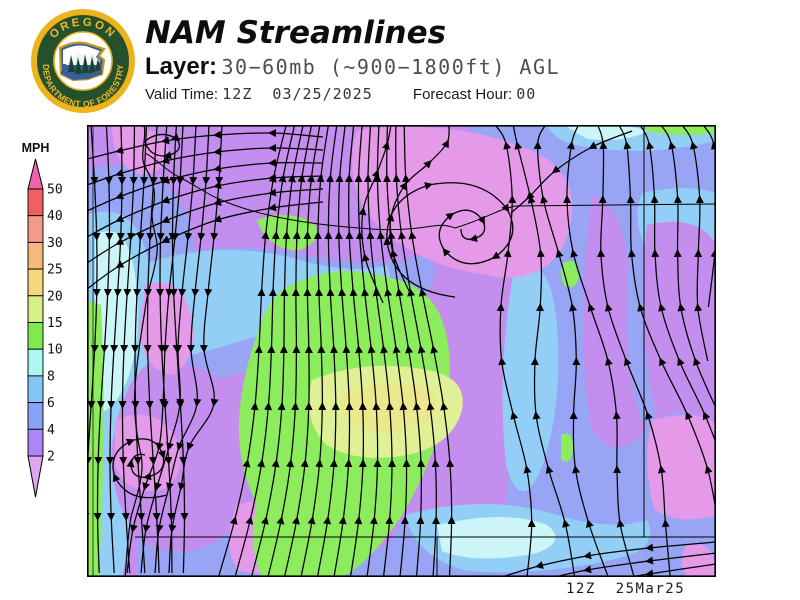 Image resolution: width=800 pixels, height=600 pixels. I want to click on legend-tick-label: 8, so click(51, 376).